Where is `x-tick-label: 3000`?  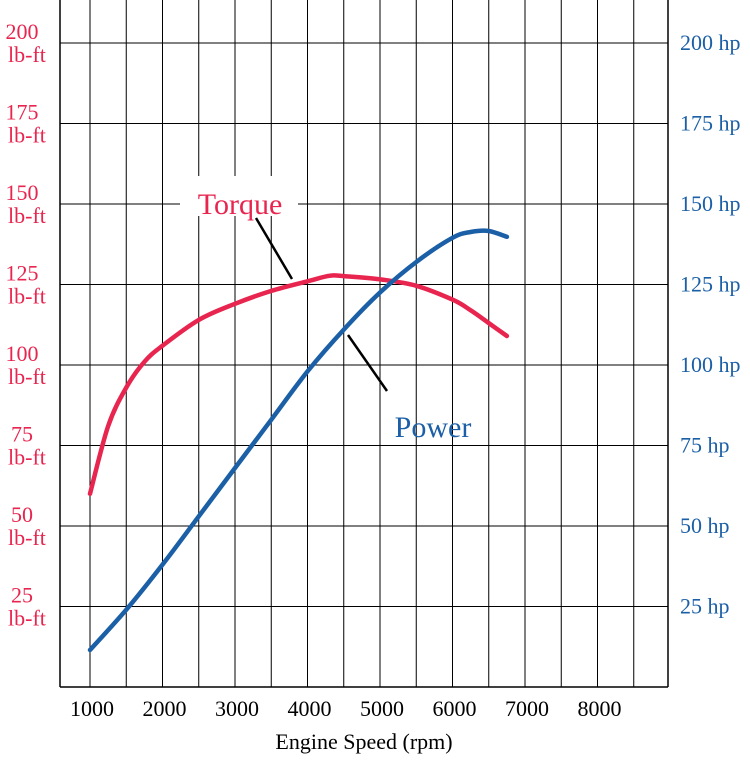
x-tick-label: 3000 is located at coordinates (237, 708).